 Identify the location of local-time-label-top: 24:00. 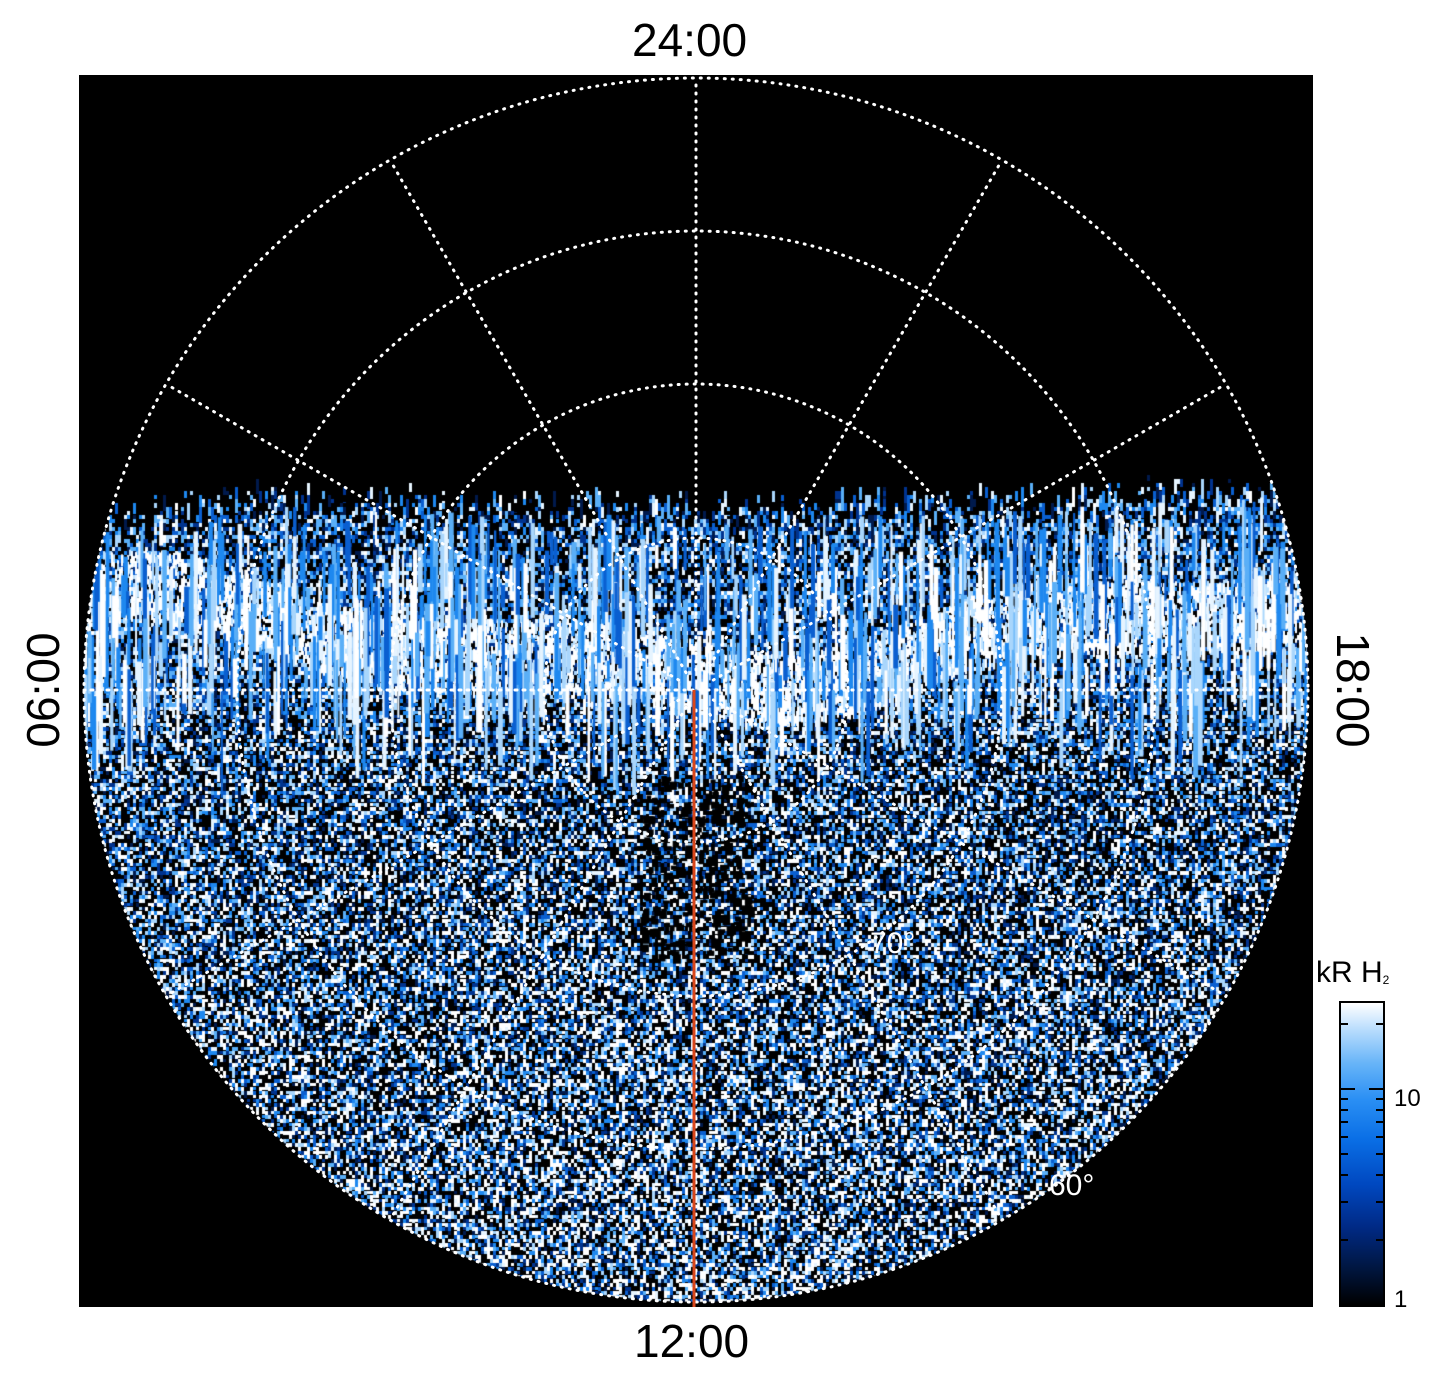
(690, 40).